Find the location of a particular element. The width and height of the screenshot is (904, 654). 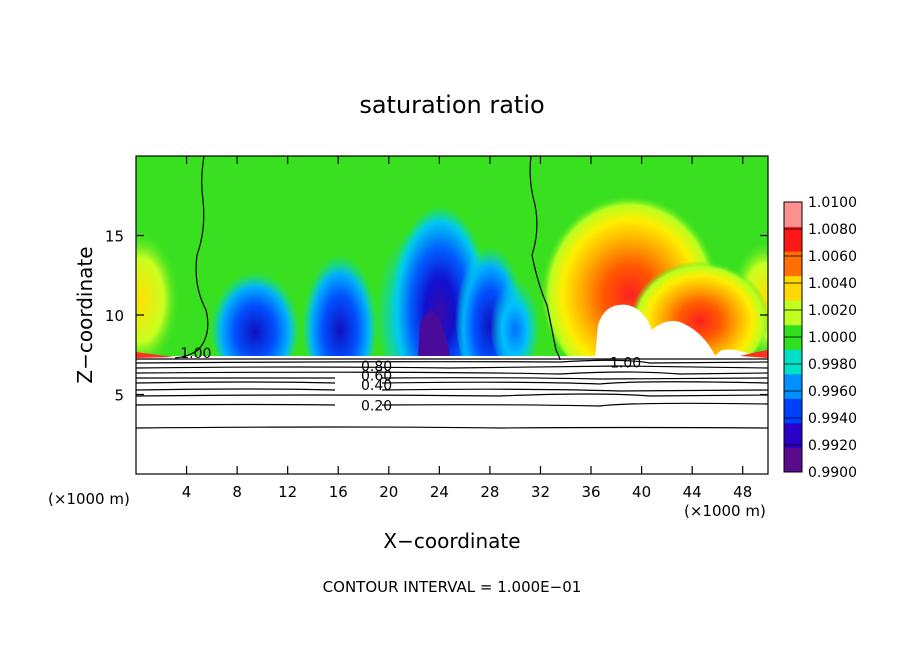

colorbar-tick-label: 0.9940 is located at coordinates (832, 419).